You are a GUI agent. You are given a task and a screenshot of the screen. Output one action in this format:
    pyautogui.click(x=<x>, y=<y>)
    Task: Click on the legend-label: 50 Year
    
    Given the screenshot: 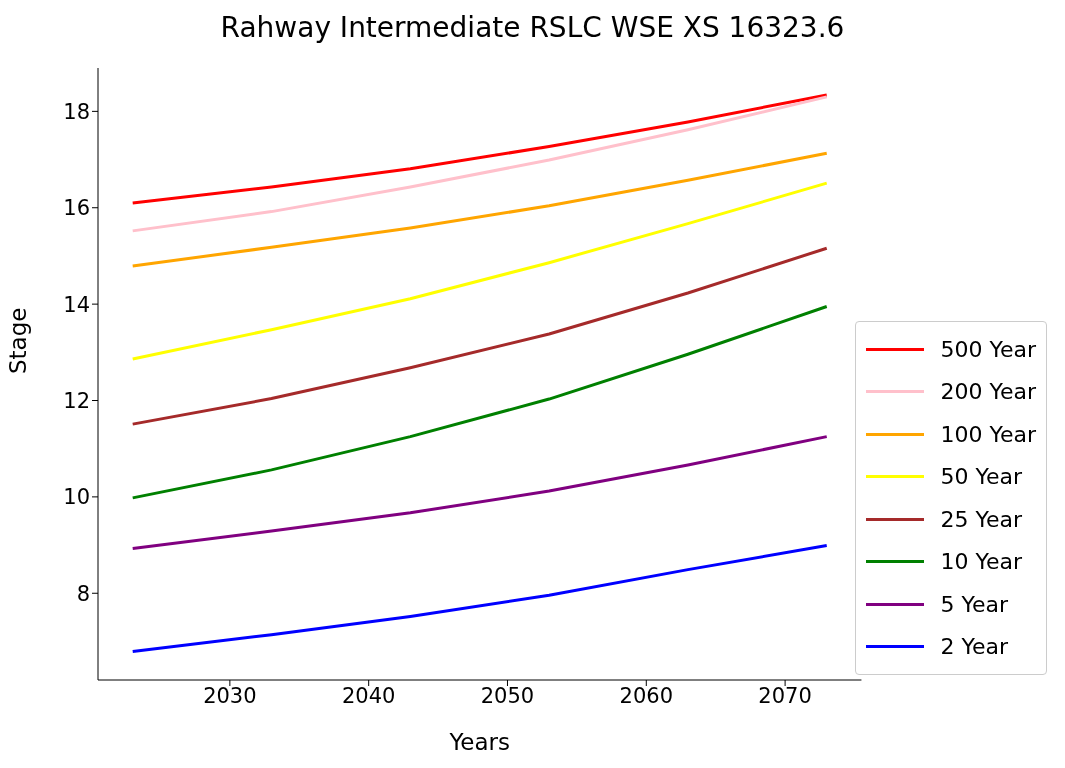 What is the action you would take?
    pyautogui.click(x=981, y=477)
    